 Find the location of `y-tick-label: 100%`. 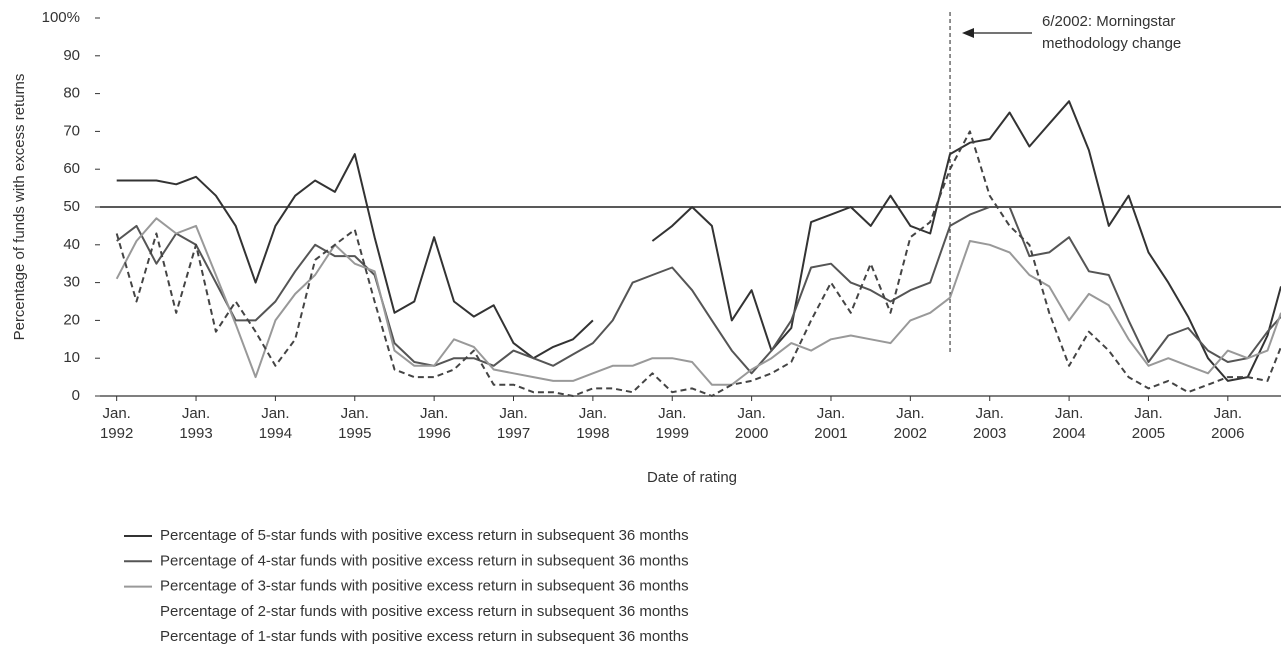

y-tick-label: 100% is located at coordinates (61, 17).